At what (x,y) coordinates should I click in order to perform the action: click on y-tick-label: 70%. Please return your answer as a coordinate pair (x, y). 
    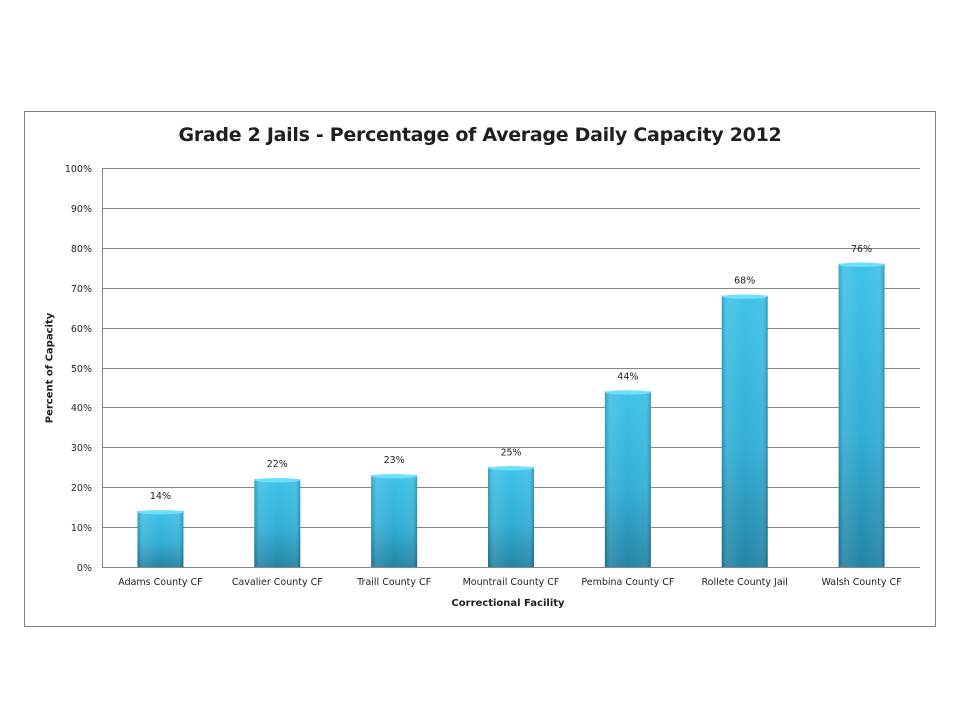
    Looking at the image, I should click on (81, 289).